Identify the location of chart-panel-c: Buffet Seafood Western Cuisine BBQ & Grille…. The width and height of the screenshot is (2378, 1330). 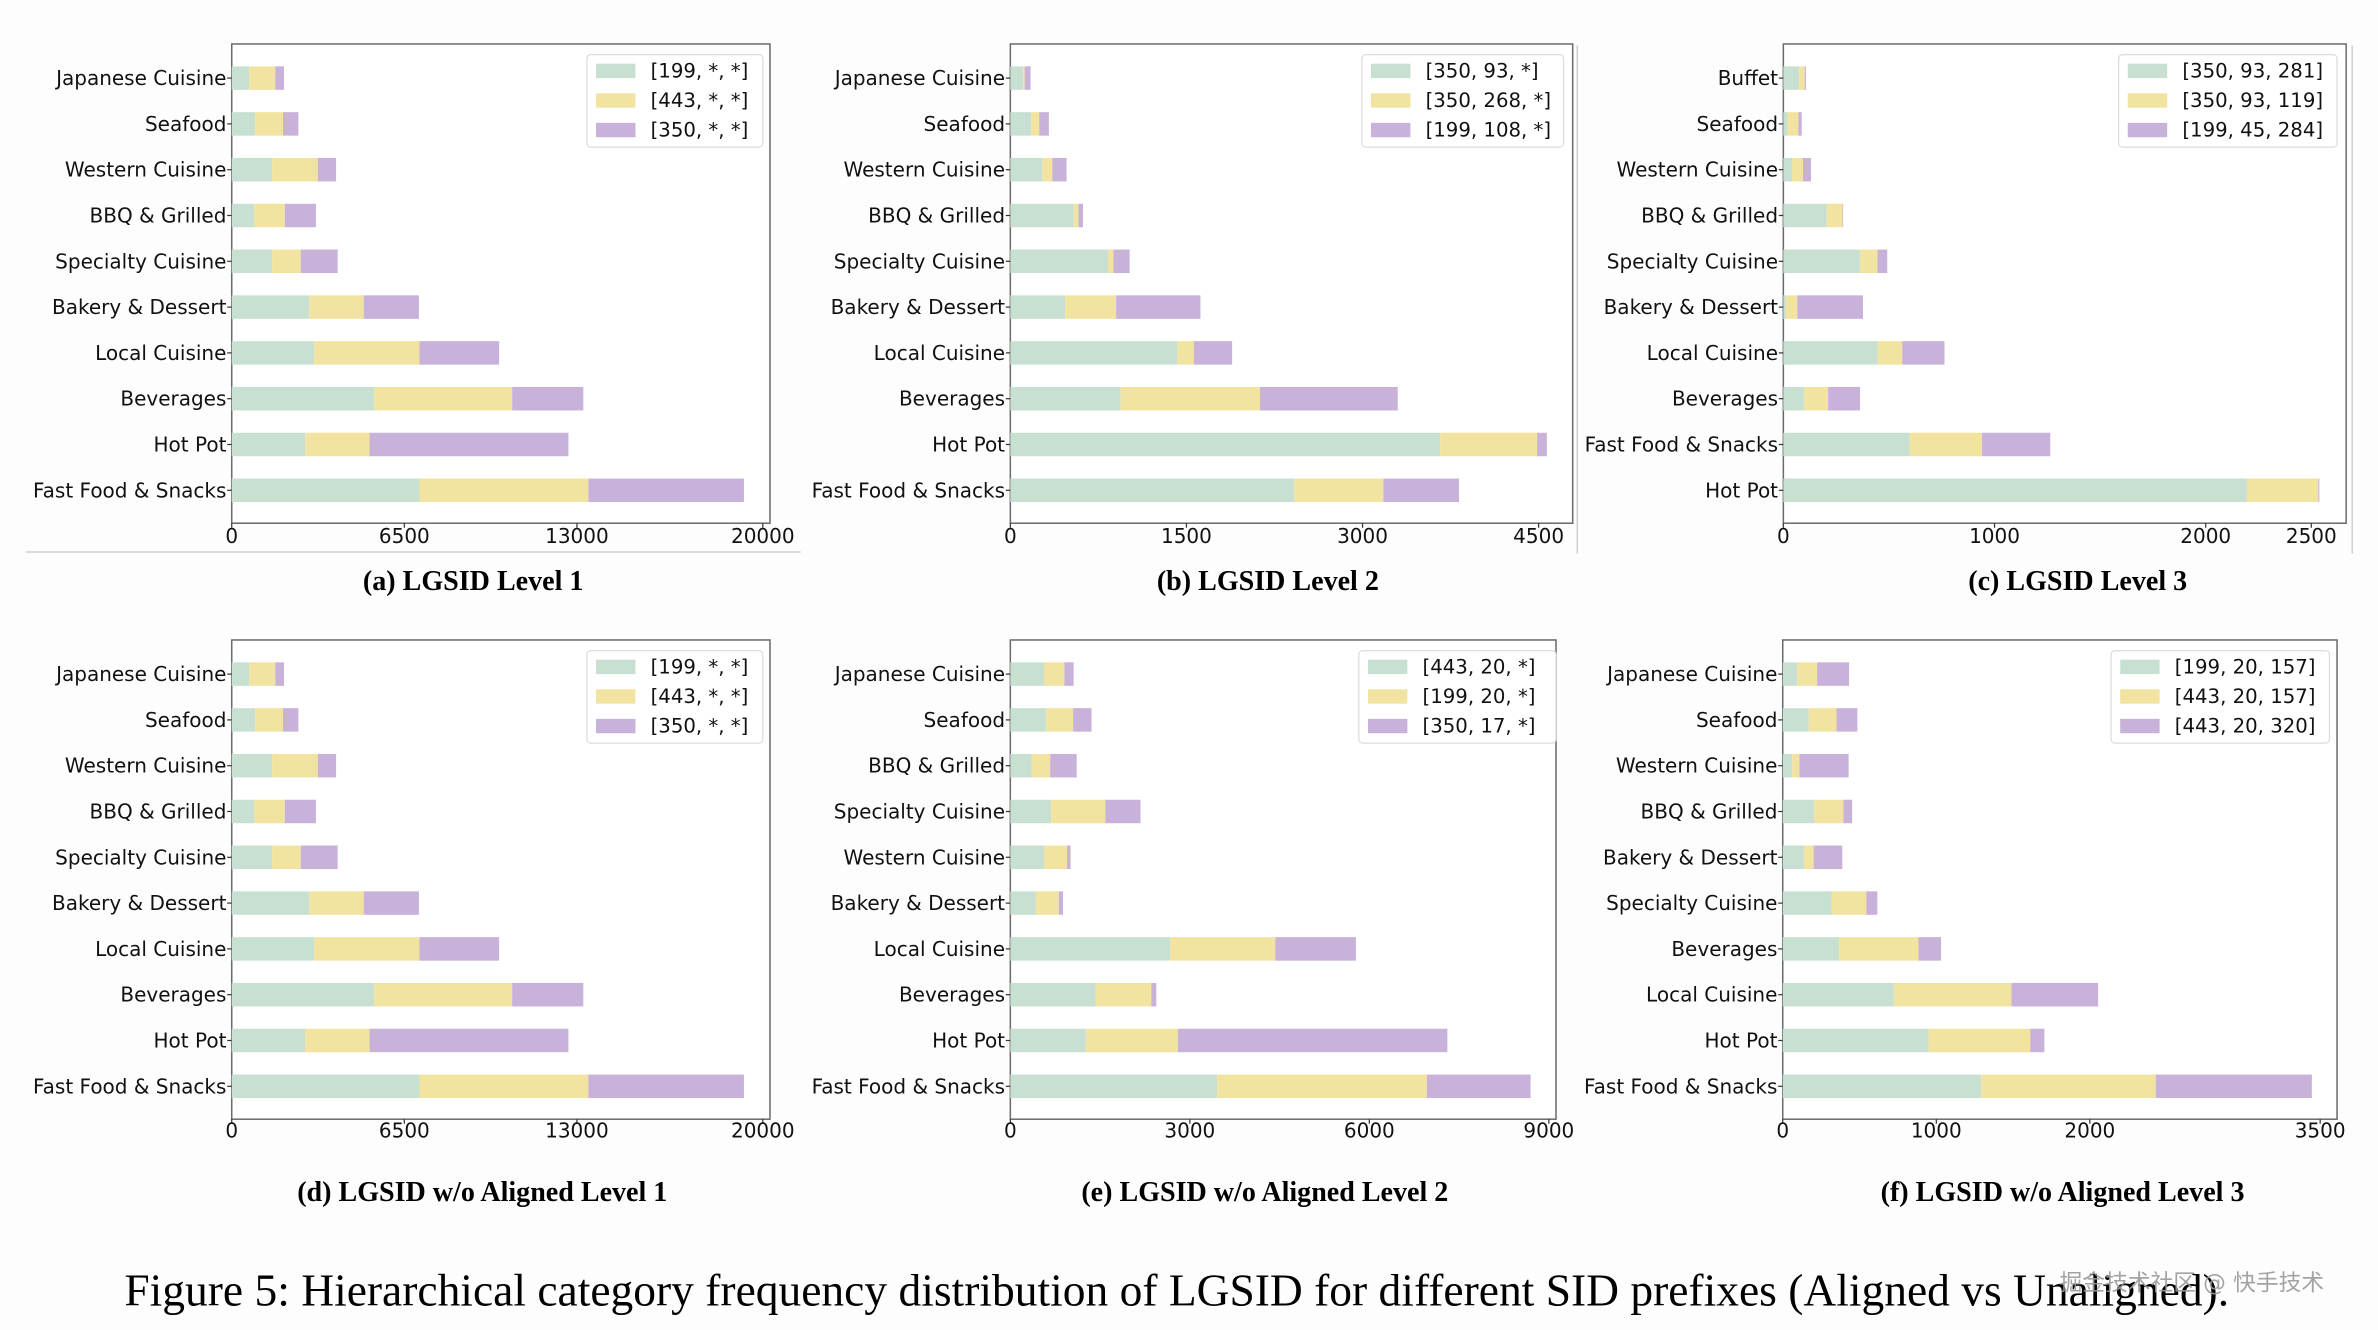
(1966, 320).